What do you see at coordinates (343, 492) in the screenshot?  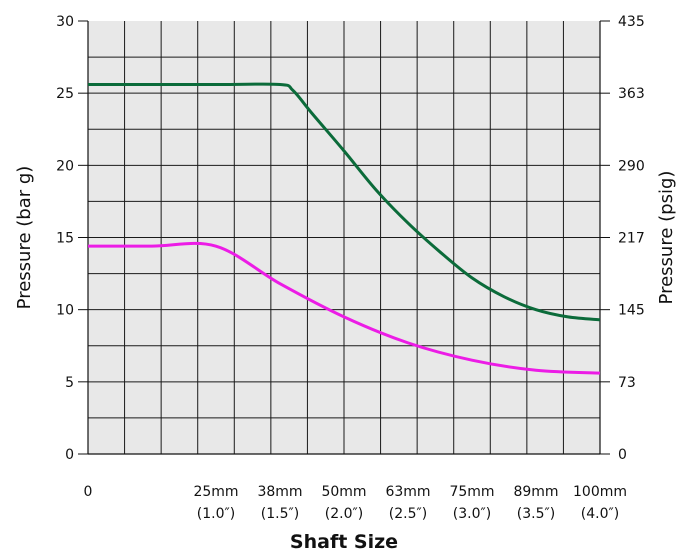 I see `x-tick-label: 50mm` at bounding box center [343, 492].